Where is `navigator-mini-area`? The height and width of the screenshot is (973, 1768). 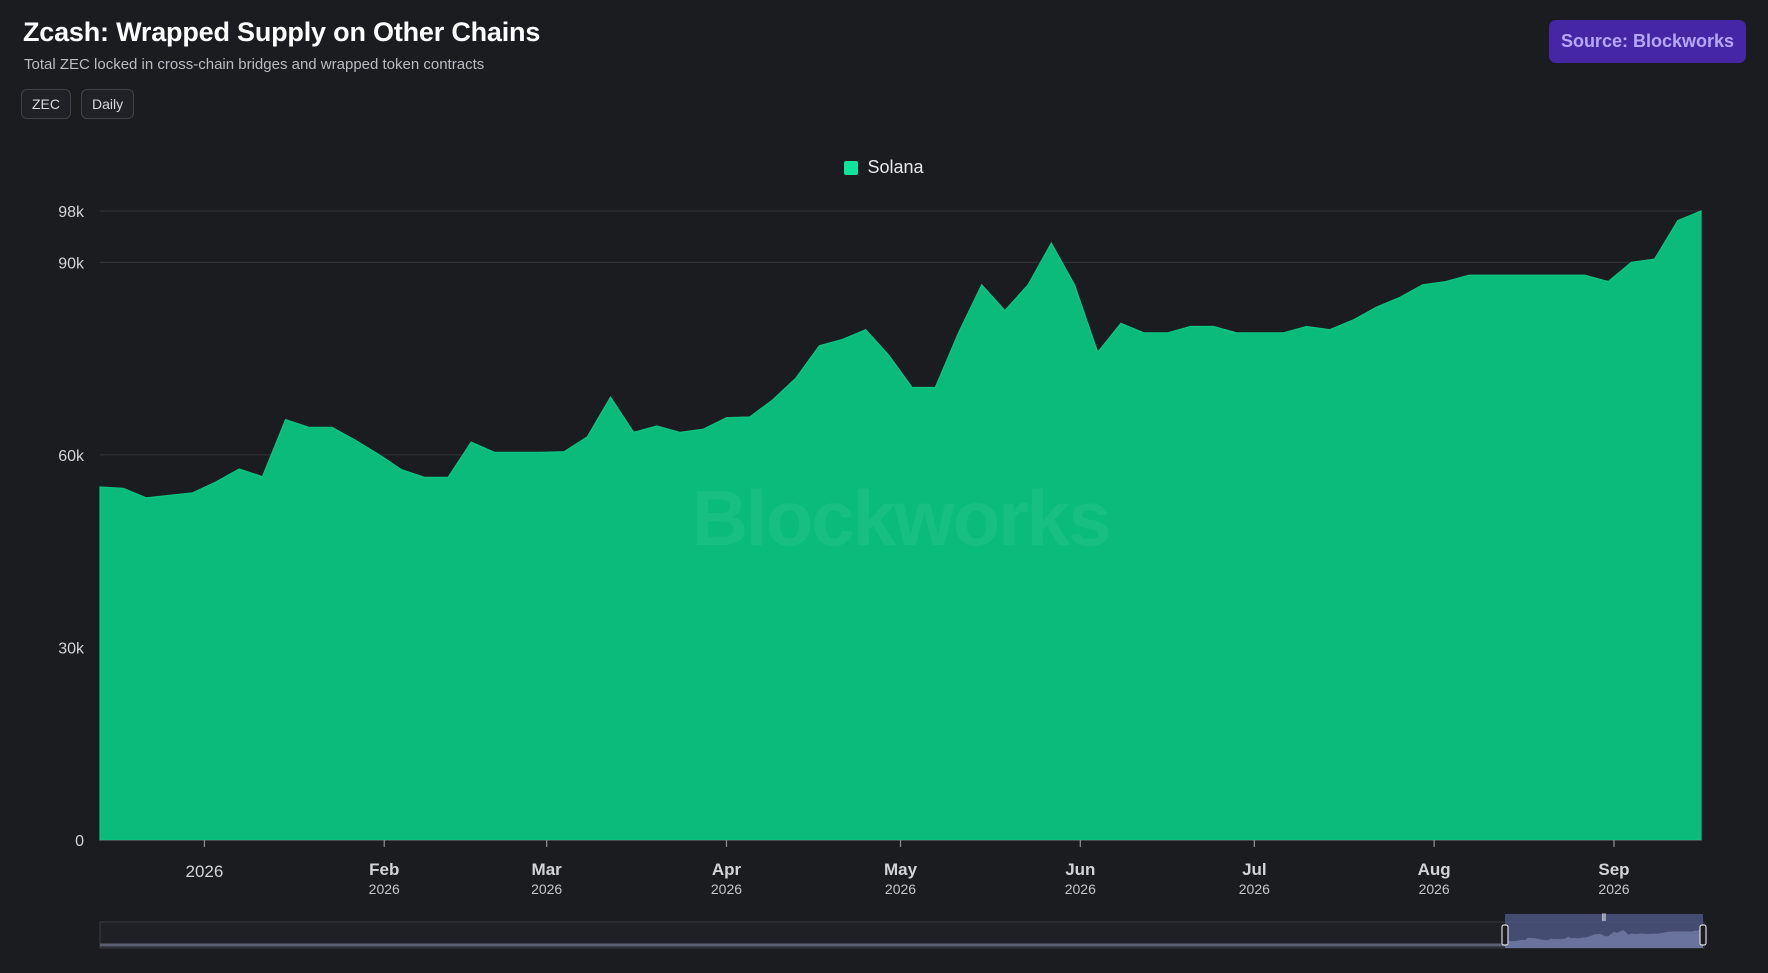 navigator-mini-area is located at coordinates (1604, 938).